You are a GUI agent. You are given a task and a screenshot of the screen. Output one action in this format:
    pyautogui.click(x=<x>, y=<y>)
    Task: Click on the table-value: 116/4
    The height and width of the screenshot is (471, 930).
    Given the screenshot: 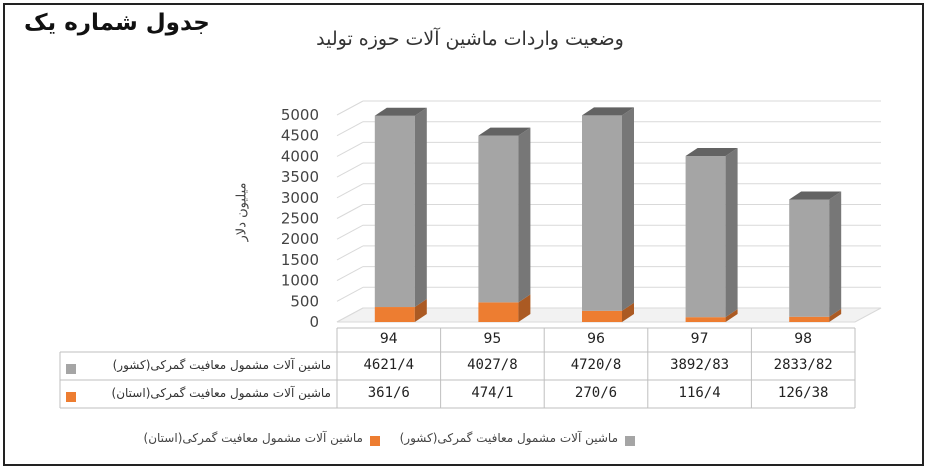 What is the action you would take?
    pyautogui.click(x=699, y=393)
    